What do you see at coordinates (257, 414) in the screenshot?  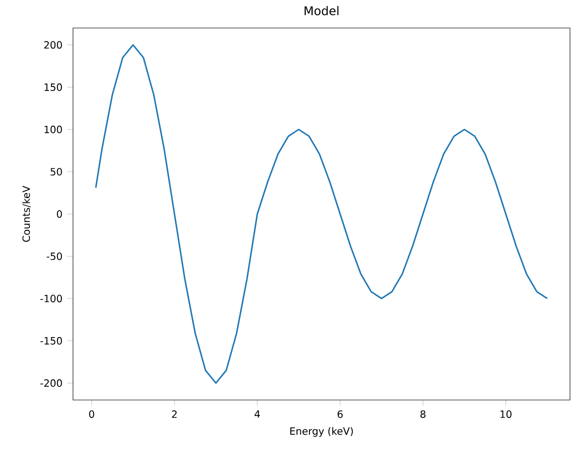 I see `x-tick-label: 4` at bounding box center [257, 414].